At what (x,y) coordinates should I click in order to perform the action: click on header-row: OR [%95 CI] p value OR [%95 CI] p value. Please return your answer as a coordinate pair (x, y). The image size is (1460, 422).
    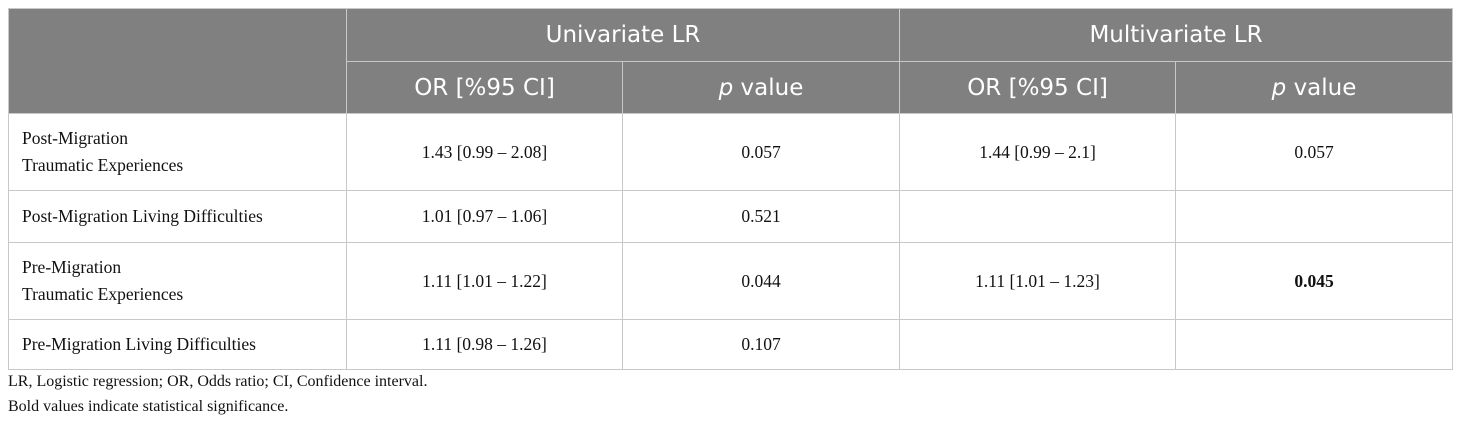
    Looking at the image, I should click on (731, 87).